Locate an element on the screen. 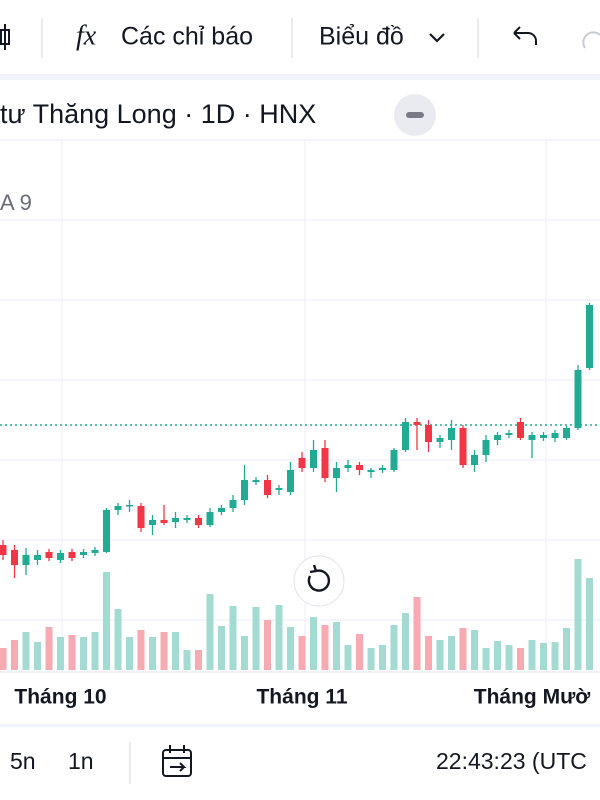 The image size is (600, 800). fx-icon: fx is located at coordinates (86, 35).